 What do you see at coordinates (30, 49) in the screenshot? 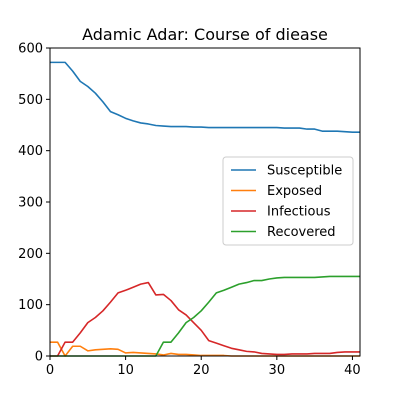
I see `y-tick-label: 600` at bounding box center [30, 49].